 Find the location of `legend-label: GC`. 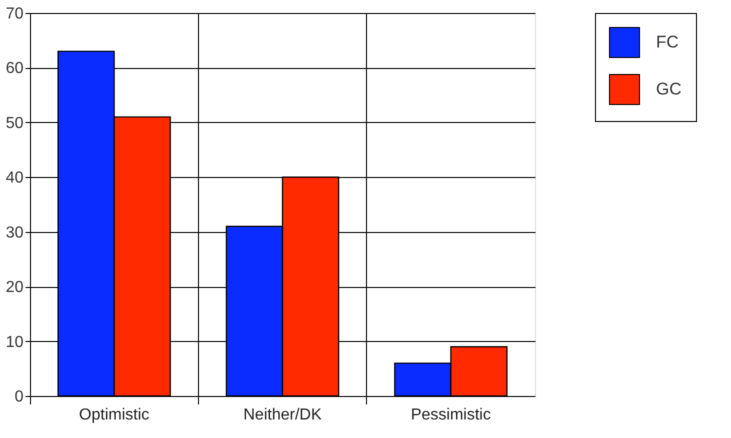

legend-label: GC is located at coordinates (669, 89).